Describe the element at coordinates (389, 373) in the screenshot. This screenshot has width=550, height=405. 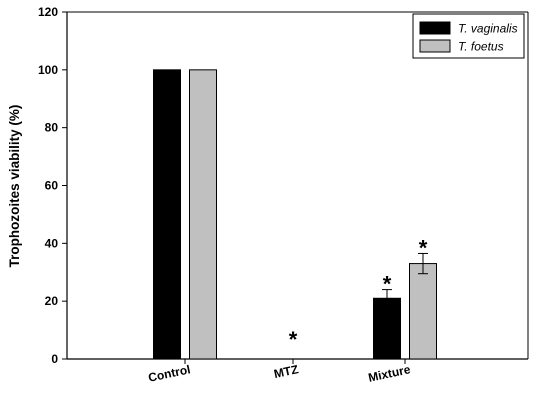
I see `x-tick-label: Mixture` at that location.